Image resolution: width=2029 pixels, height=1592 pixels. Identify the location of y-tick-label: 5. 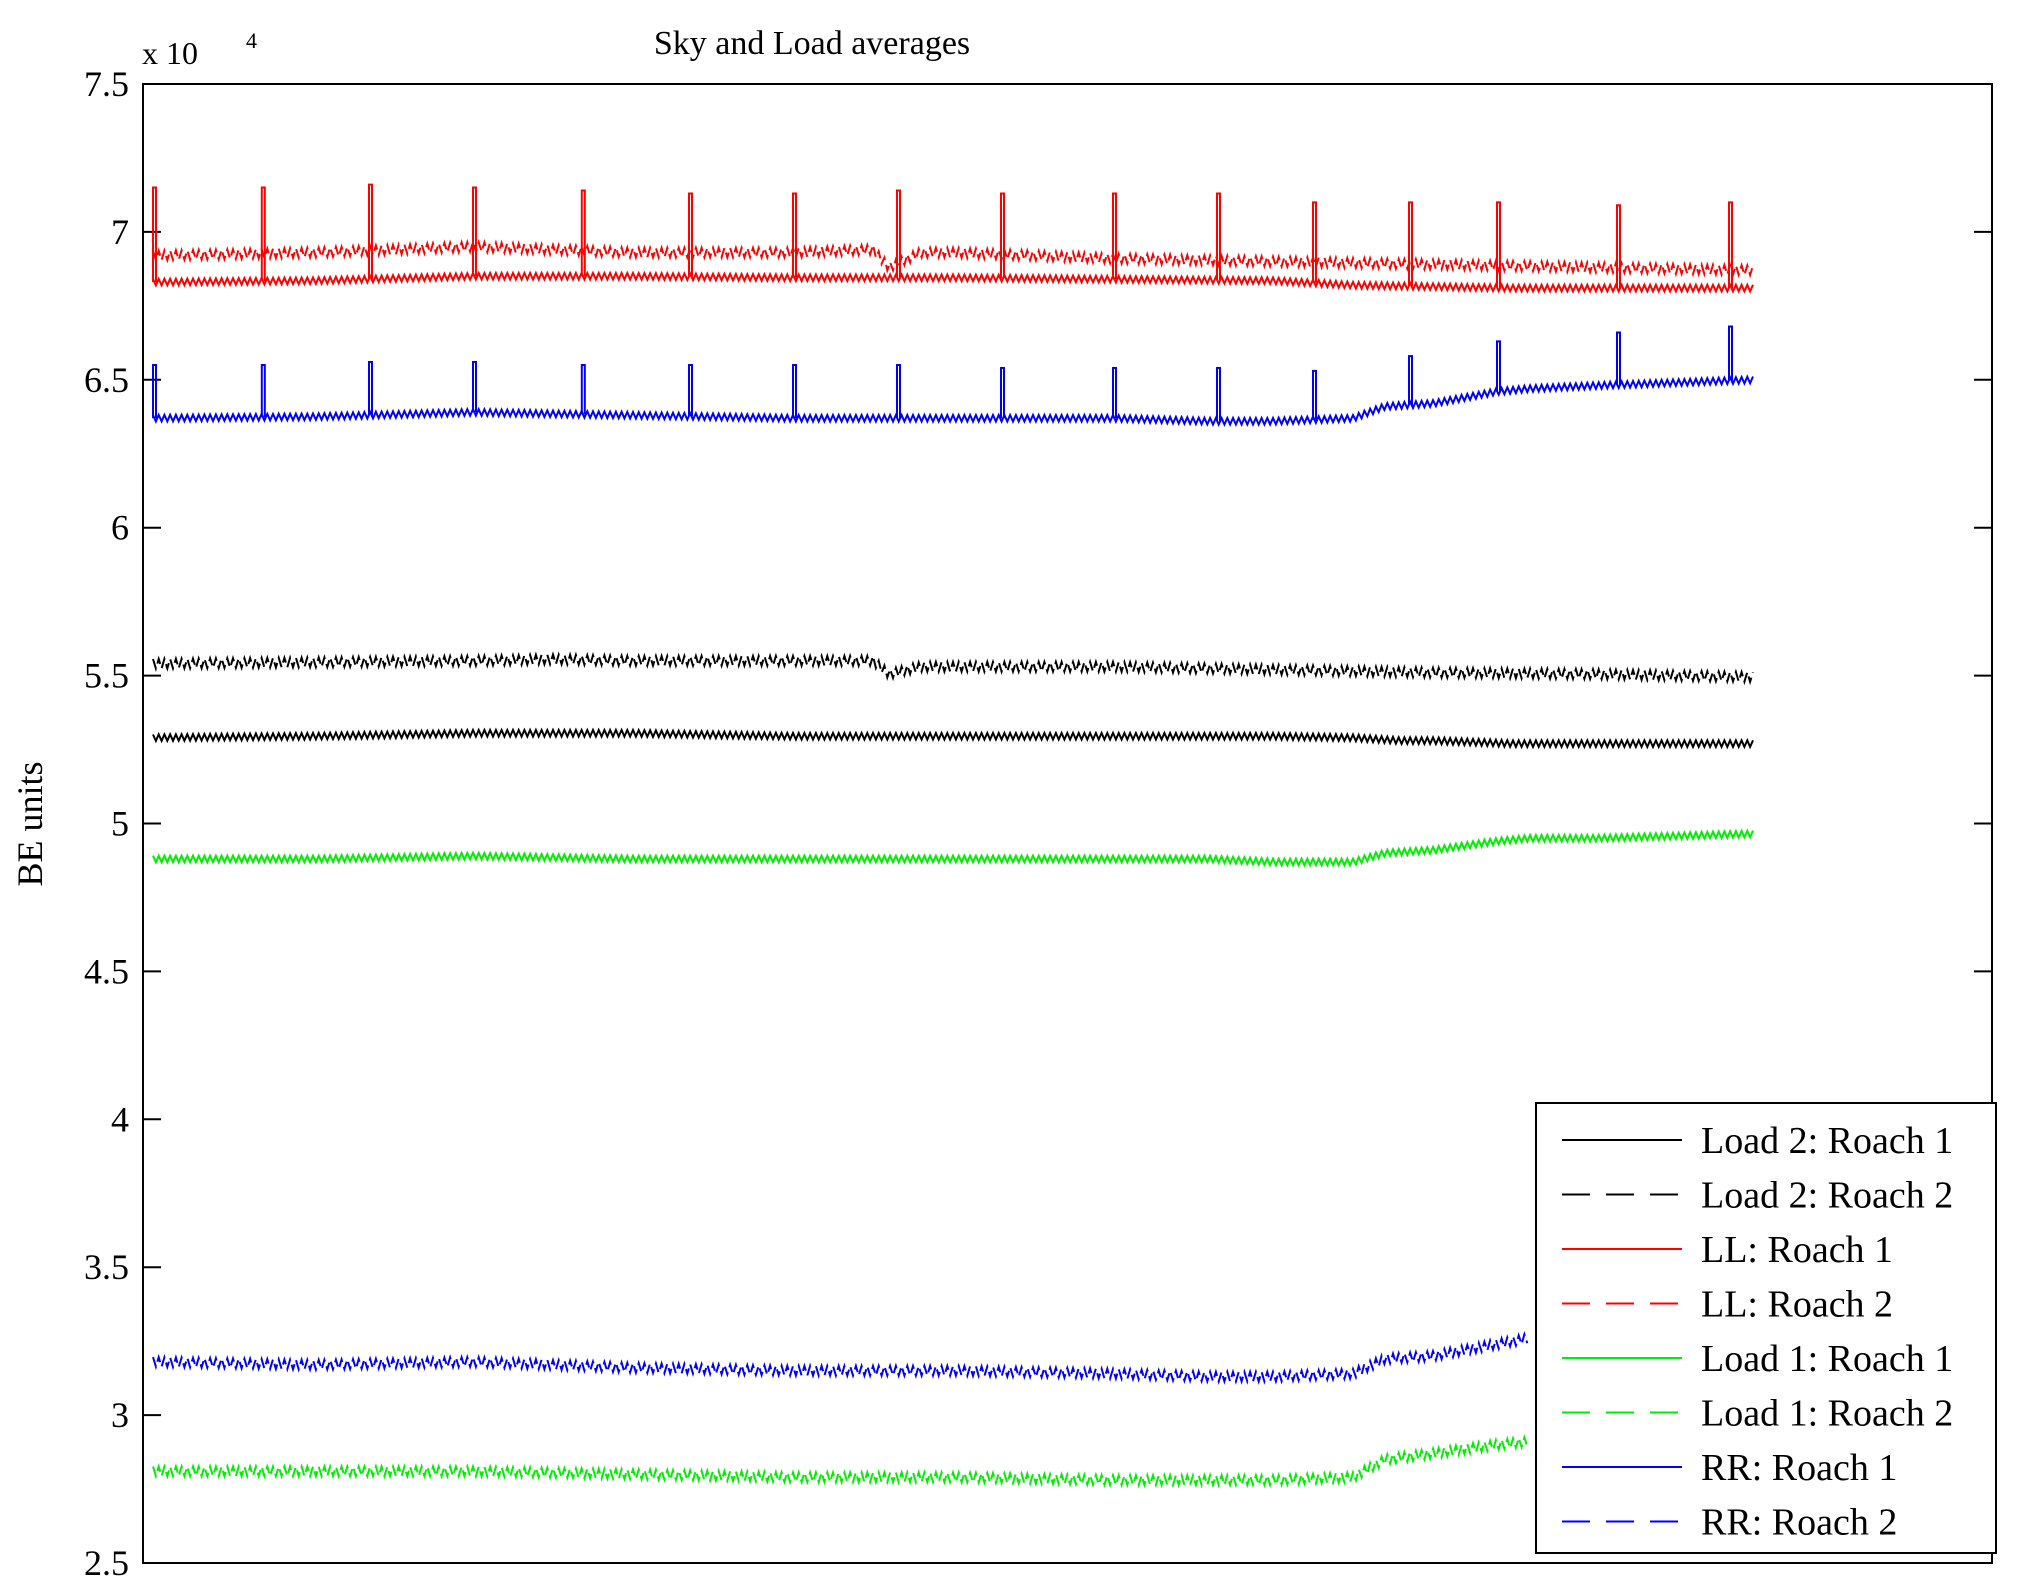
(120, 824).